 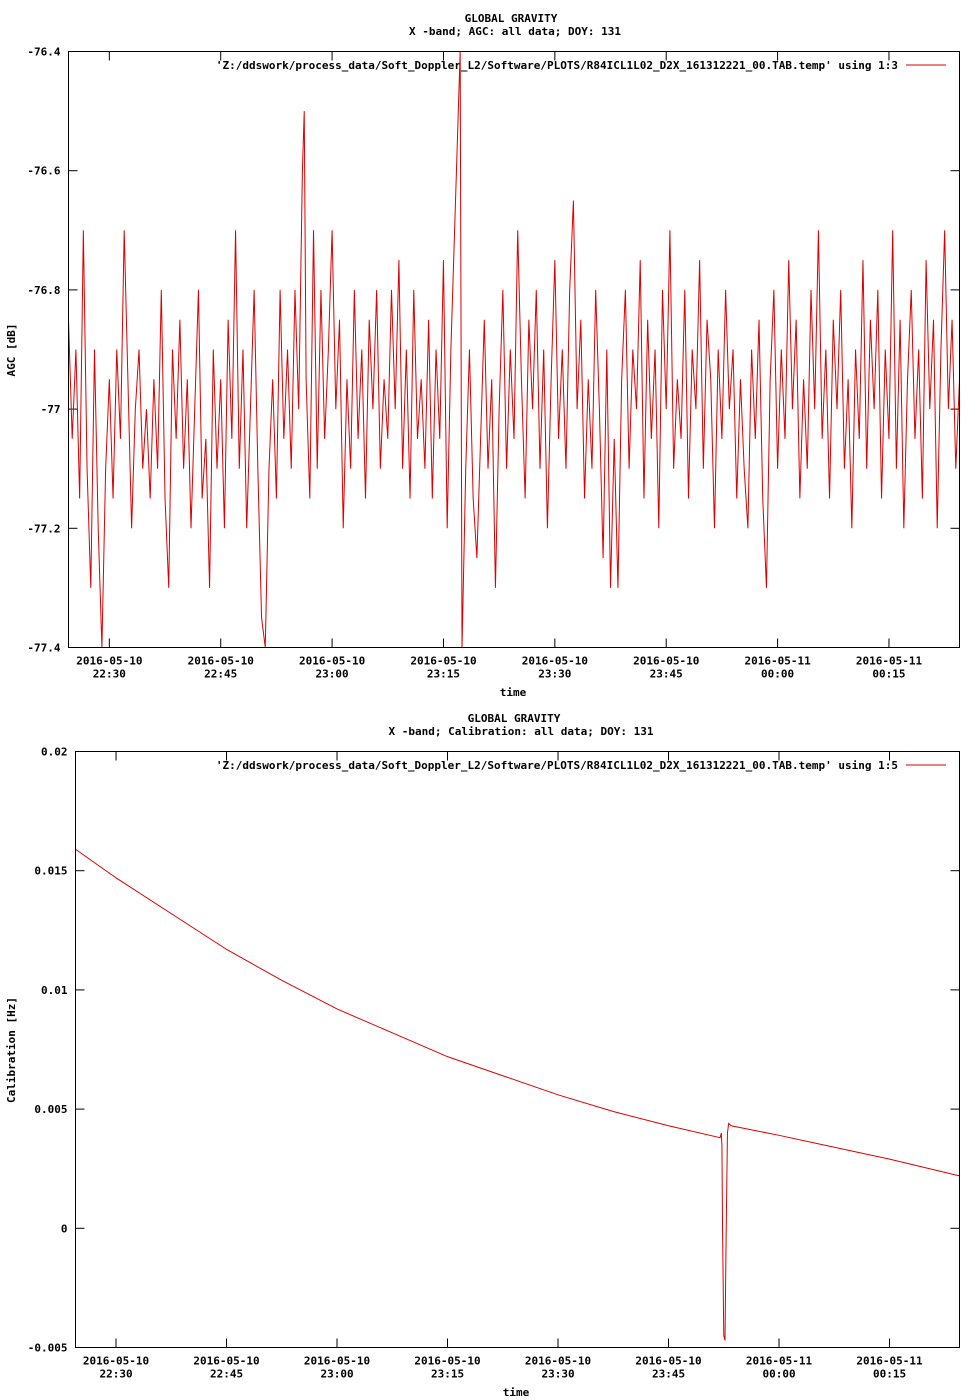 I want to click on y-tick-label: 0.01, so click(x=54, y=990).